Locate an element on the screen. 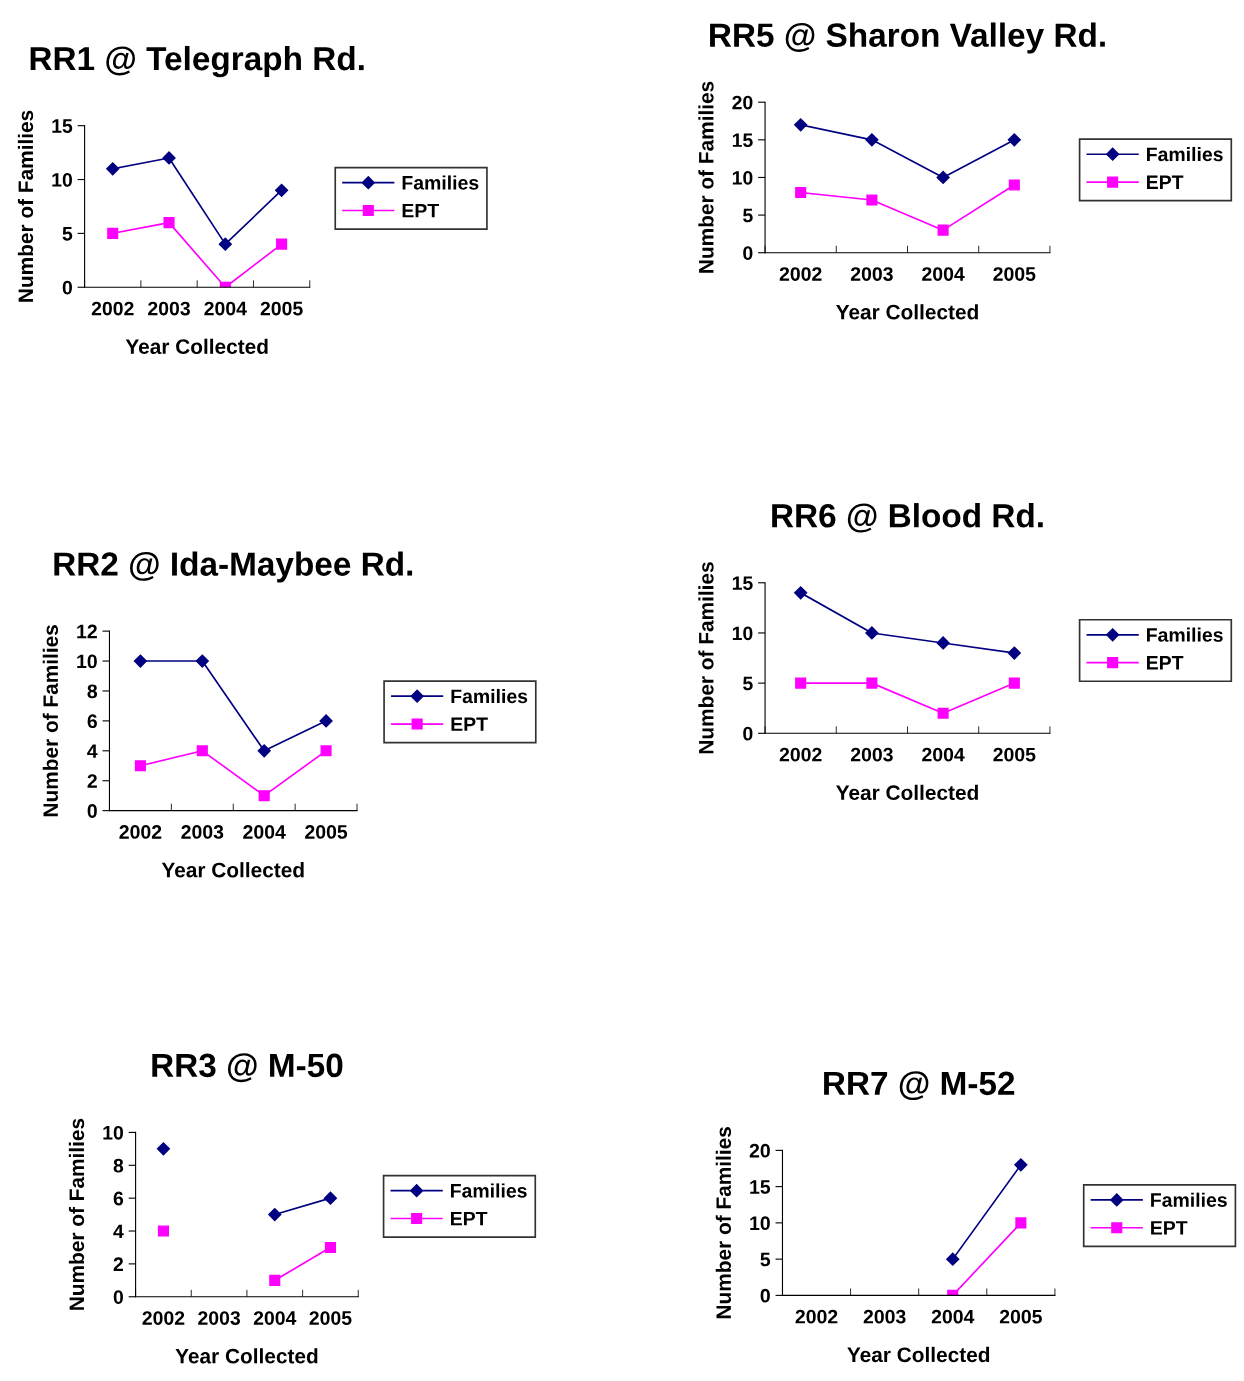 The image size is (1244, 1381). y-tick-label: 20 is located at coordinates (759, 1150).